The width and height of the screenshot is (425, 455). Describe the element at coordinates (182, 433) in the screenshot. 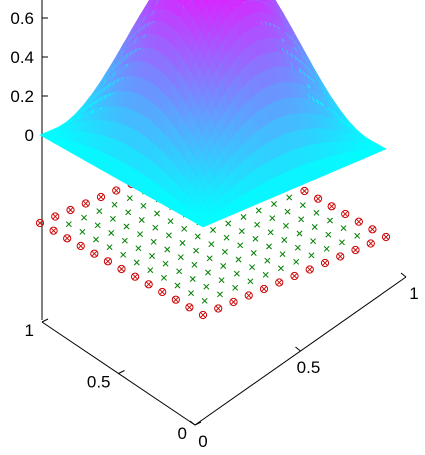

I see `y-tick-label: 0` at that location.